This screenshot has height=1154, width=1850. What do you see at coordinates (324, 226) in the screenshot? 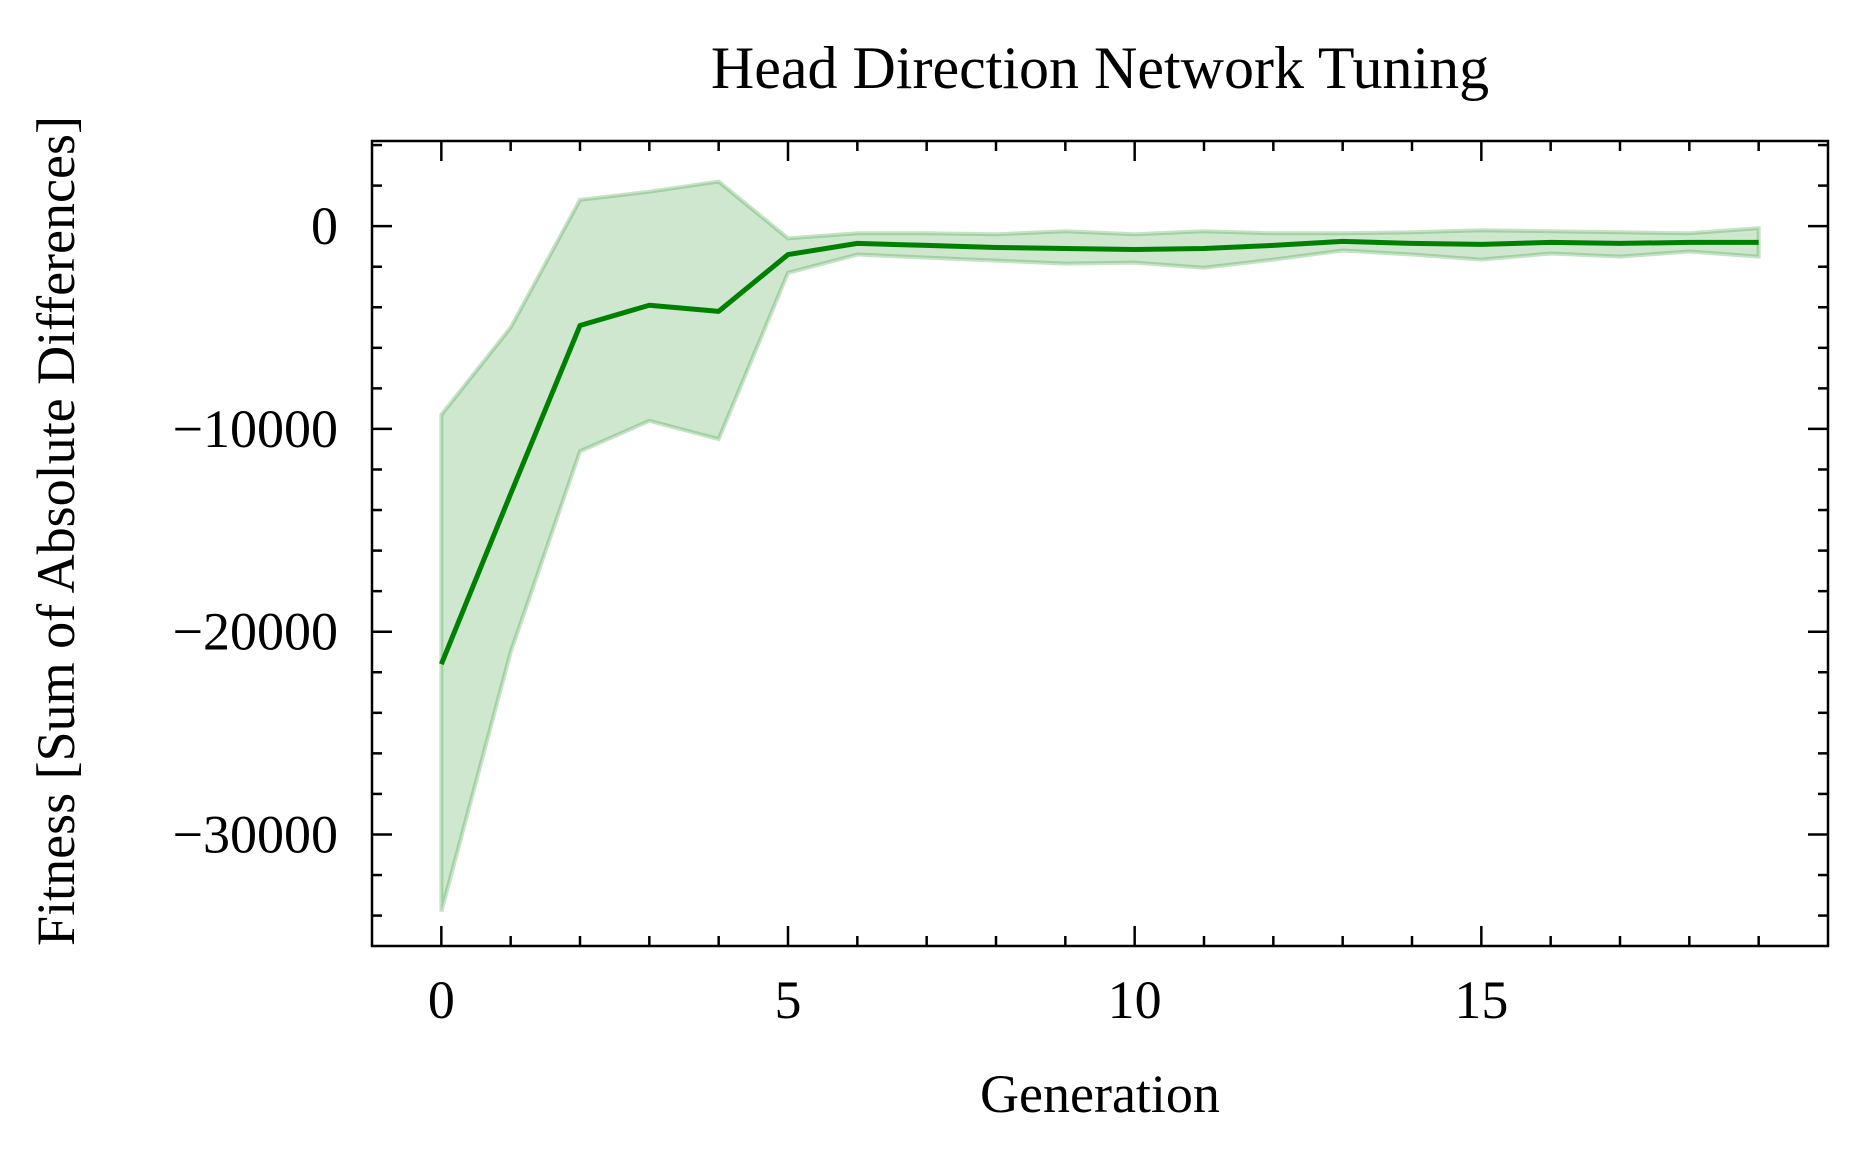
I see `y-tick-label: 0` at bounding box center [324, 226].